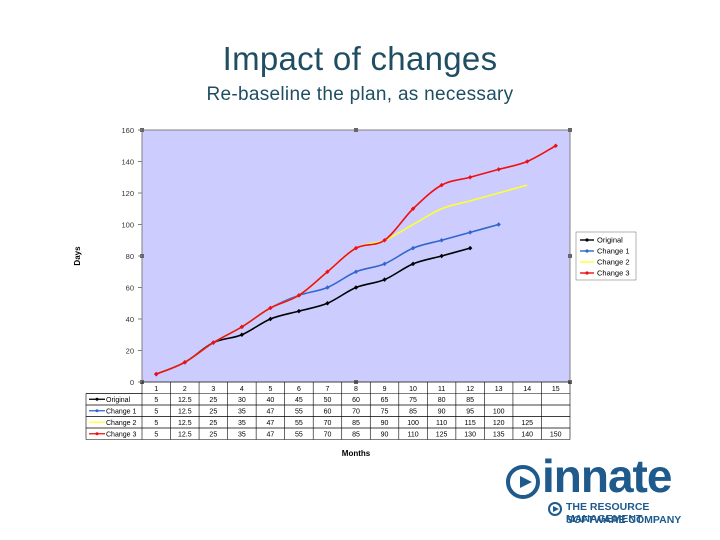 The image size is (720, 540). I want to click on table-row-label: Original, so click(118, 400).